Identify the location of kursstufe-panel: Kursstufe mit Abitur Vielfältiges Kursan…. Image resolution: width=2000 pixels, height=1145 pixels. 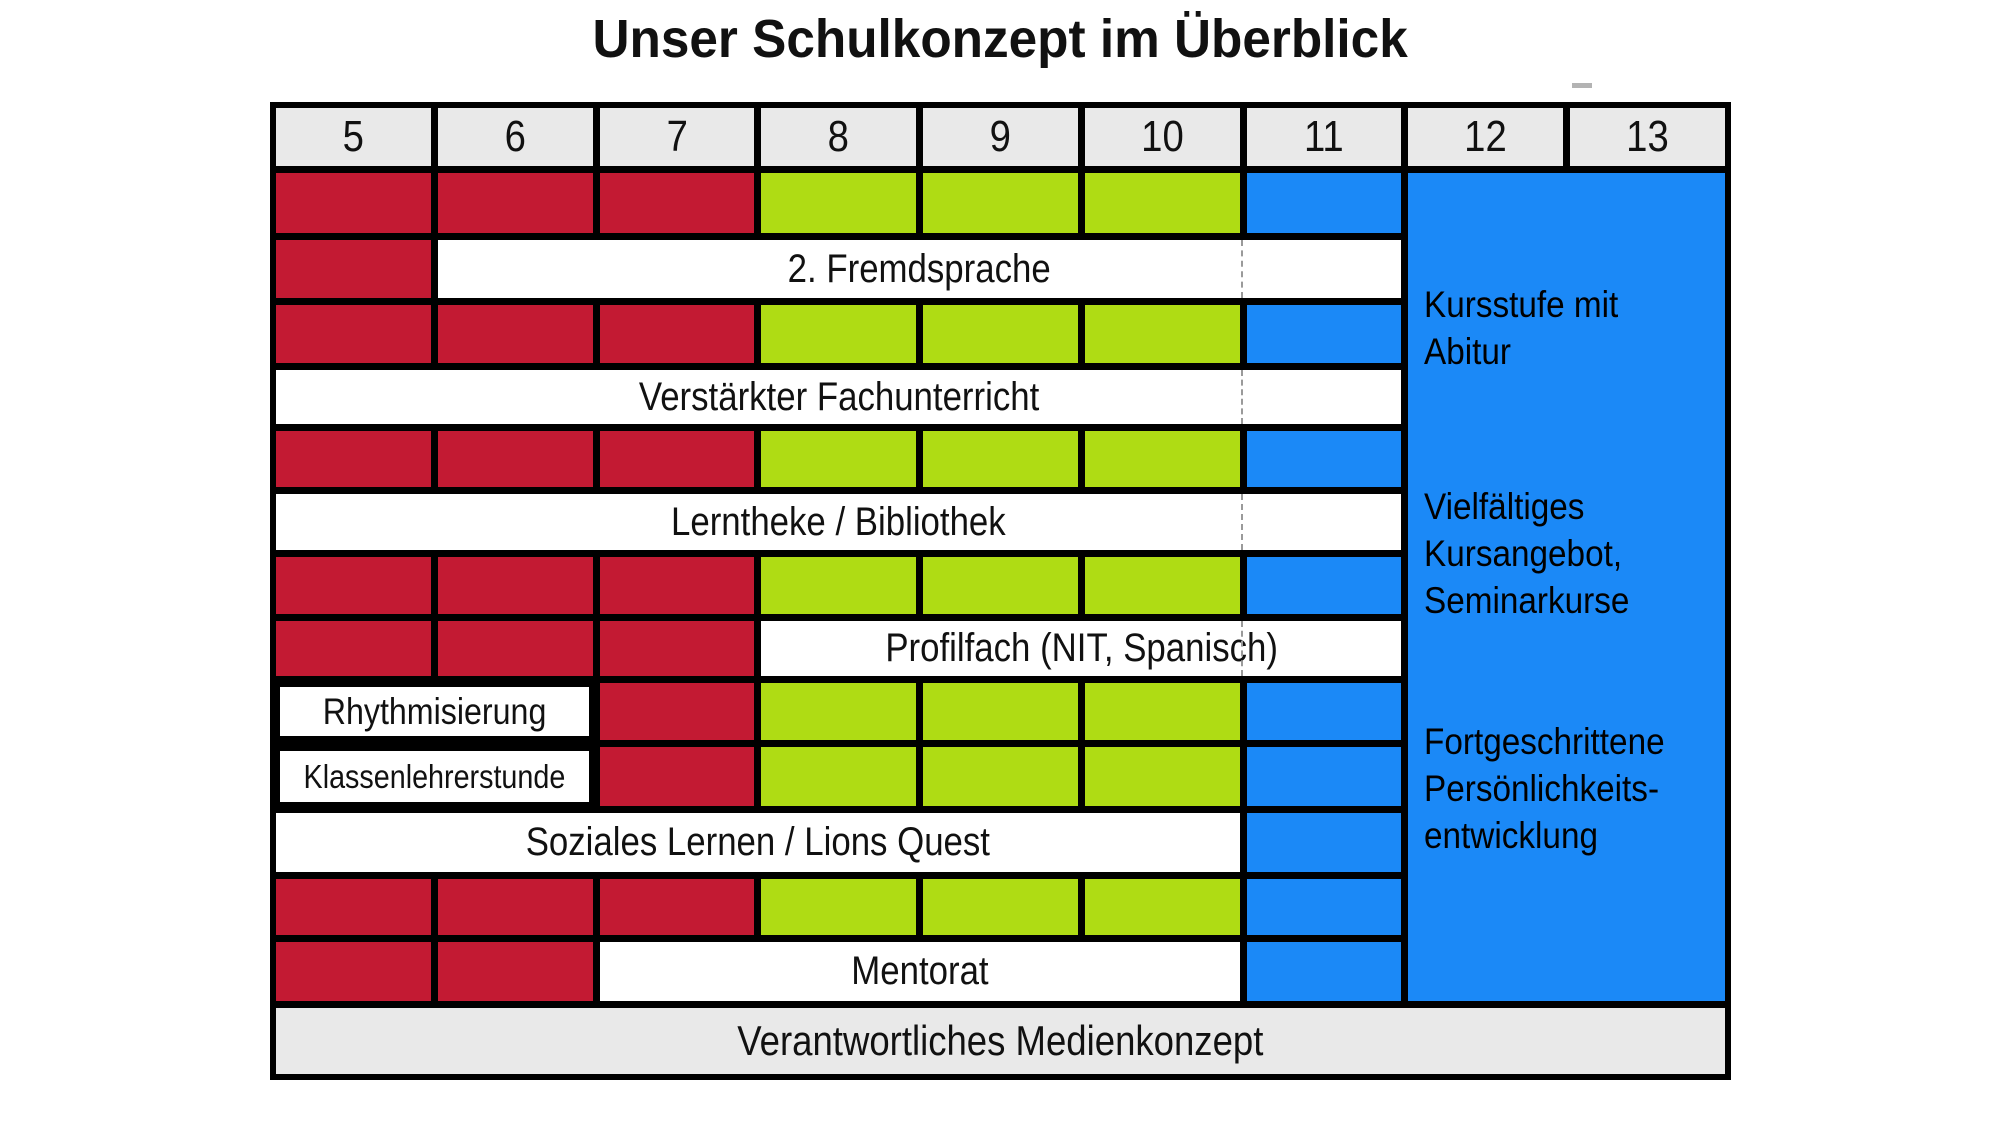
(1566, 587).